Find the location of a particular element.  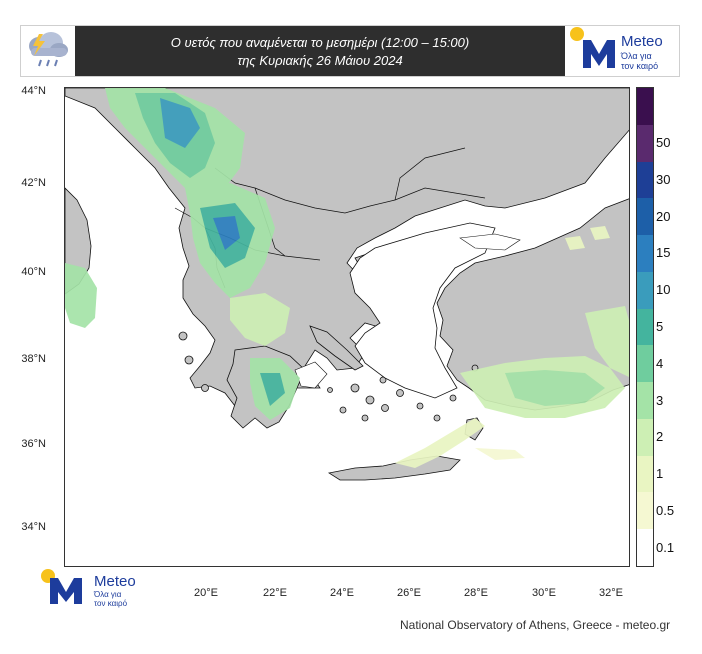

lat-tick-38: 38°N is located at coordinates (33, 359).